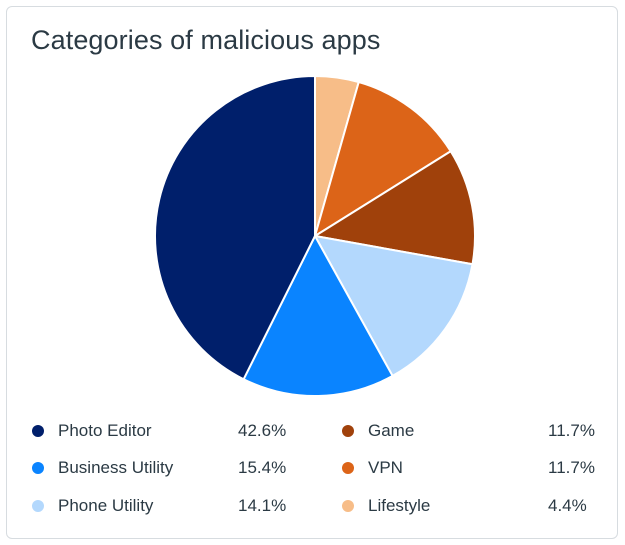  What do you see at coordinates (391, 430) in the screenshot?
I see `legend-label-game: Game` at bounding box center [391, 430].